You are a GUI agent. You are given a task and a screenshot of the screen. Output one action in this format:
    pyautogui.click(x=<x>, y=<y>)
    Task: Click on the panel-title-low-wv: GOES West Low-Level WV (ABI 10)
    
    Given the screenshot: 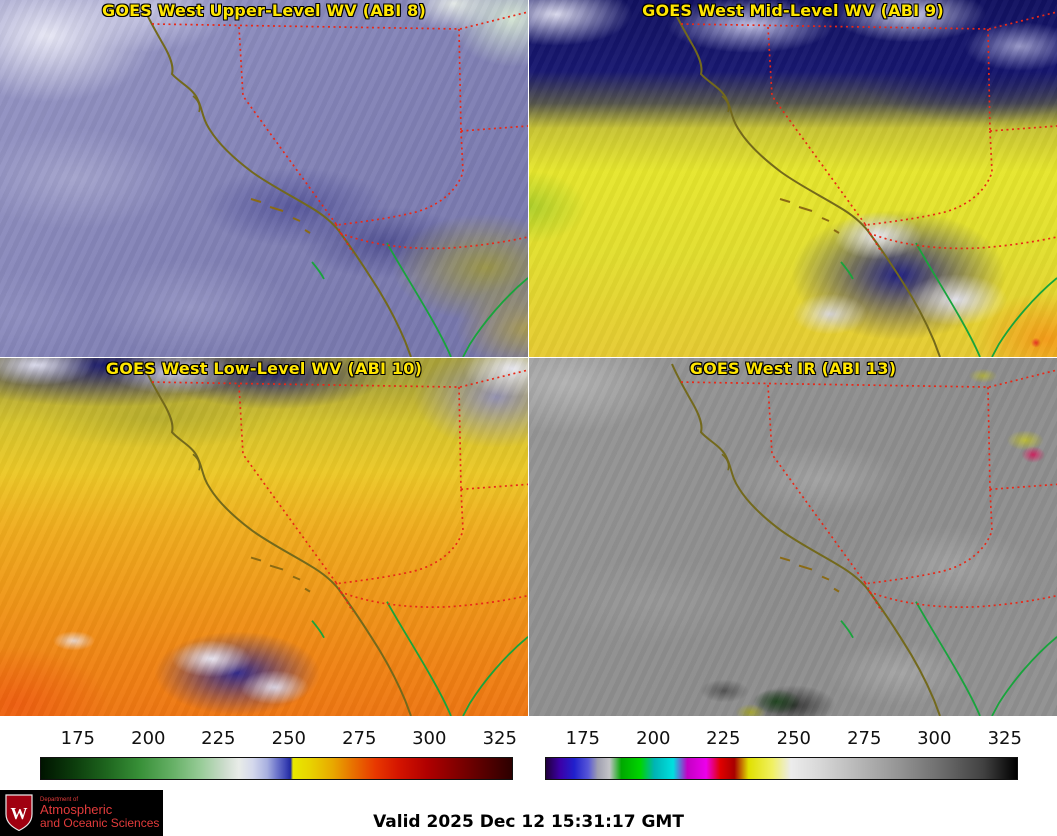 What is the action you would take?
    pyautogui.click(x=264, y=368)
    